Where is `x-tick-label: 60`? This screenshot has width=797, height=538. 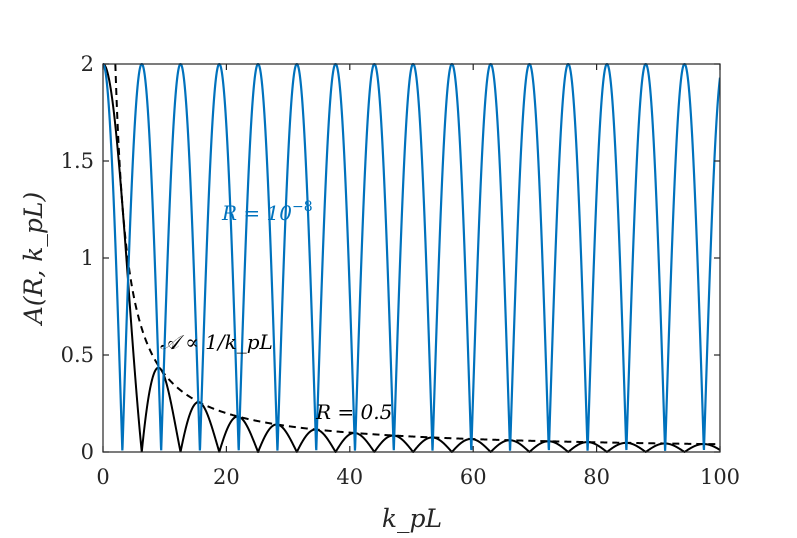
x-tick-label: 60 is located at coordinates (473, 477).